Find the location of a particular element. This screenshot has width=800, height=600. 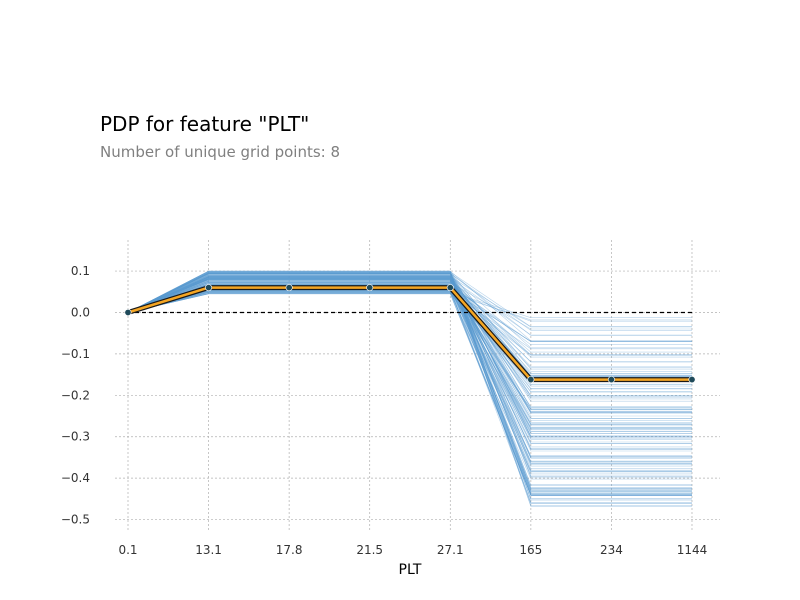

x-tick-label: 234 is located at coordinates (611, 550).